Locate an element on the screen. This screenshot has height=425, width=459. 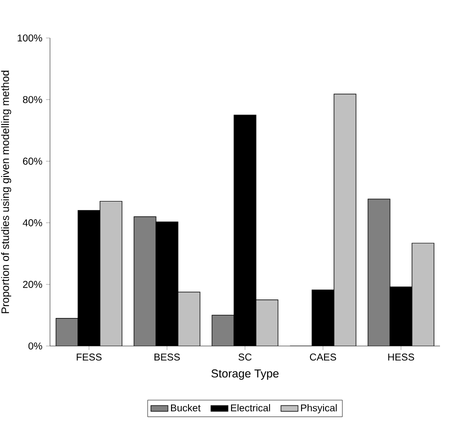
x-tick-label: HESS is located at coordinates (401, 357).